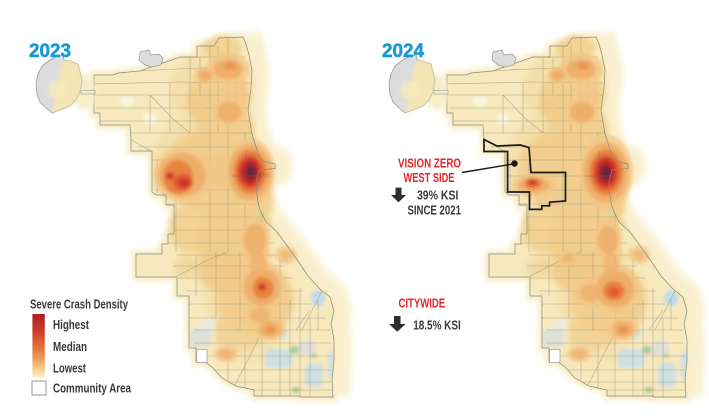 Image resolution: width=709 pixels, height=417 pixels. I want to click on svg-text: VISION ZERO, so click(429, 163).